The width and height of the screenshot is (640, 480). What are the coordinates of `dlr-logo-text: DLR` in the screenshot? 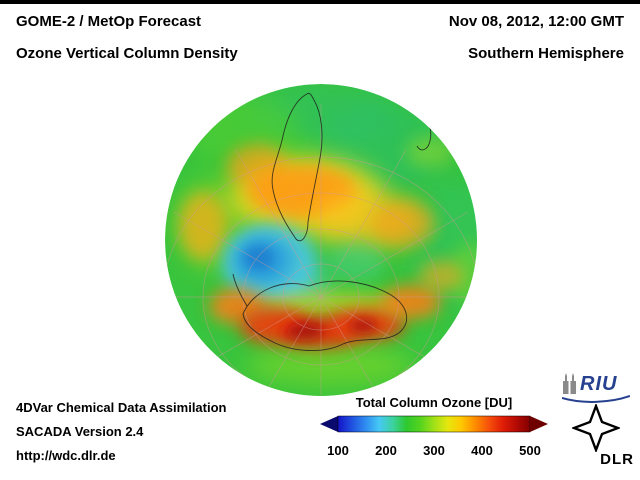 It's located at (617, 459).